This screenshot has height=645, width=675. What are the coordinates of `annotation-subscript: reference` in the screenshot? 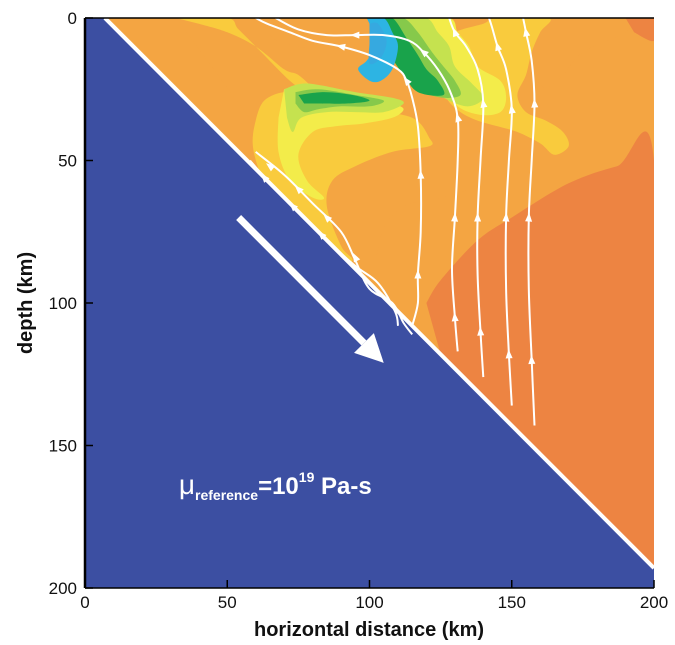 It's located at (226, 495).